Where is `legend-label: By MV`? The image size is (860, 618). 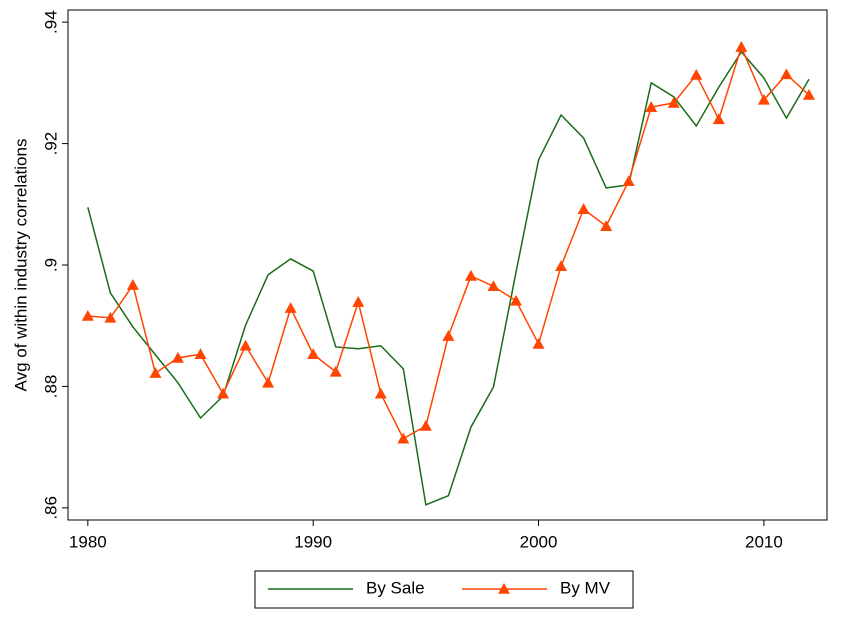
legend-label: By MV is located at coordinates (585, 587).